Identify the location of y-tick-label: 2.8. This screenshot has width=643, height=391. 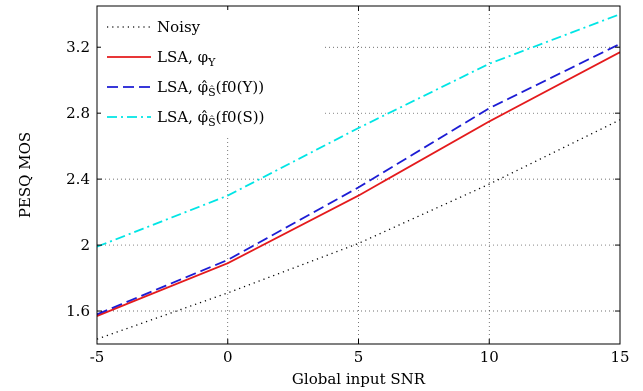
(78, 113).